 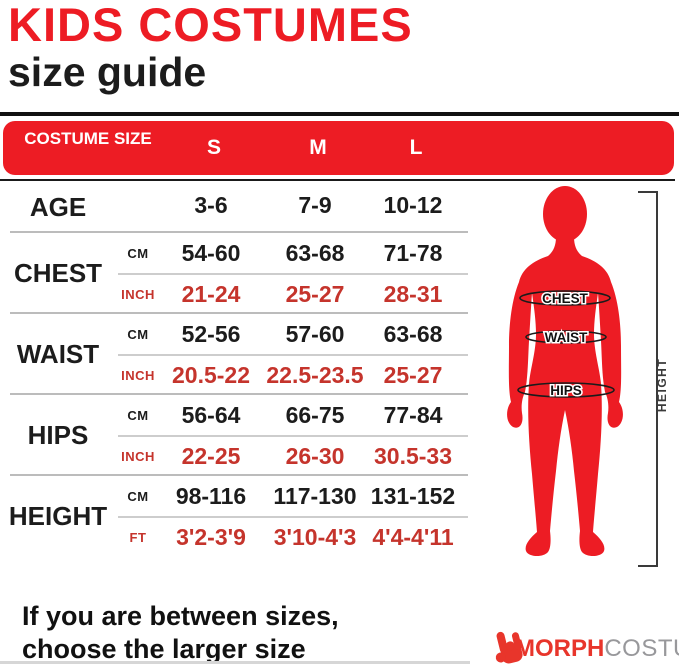 I want to click on waist-unit-inch: INCH, so click(x=138, y=375).